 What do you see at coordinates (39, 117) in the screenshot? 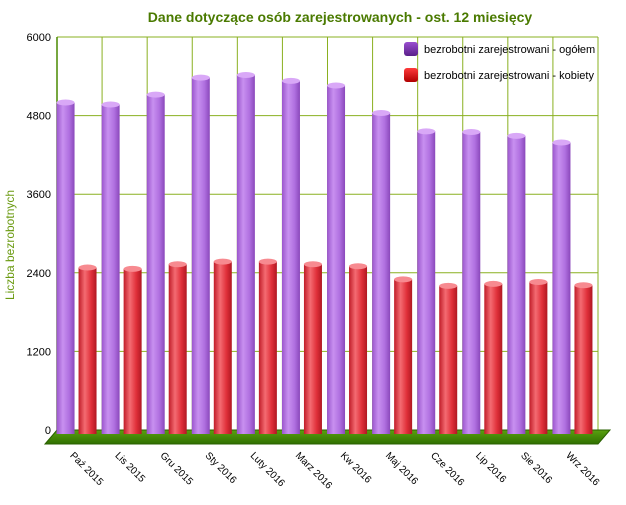
I see `y-tick-label: 4800` at bounding box center [39, 117].